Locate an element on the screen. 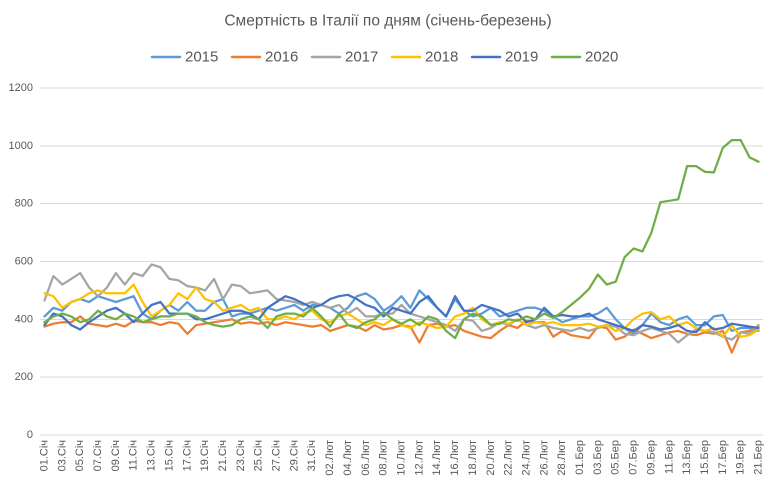 Image resolution: width=776 pixels, height=487 pixels. legend-label: 2020 is located at coordinates (601, 57).